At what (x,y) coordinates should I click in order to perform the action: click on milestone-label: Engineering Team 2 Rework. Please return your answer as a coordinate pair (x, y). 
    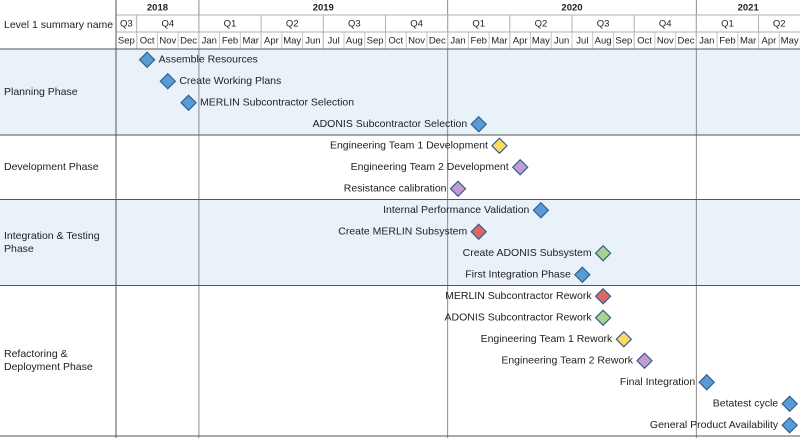
    Looking at the image, I should click on (567, 361).